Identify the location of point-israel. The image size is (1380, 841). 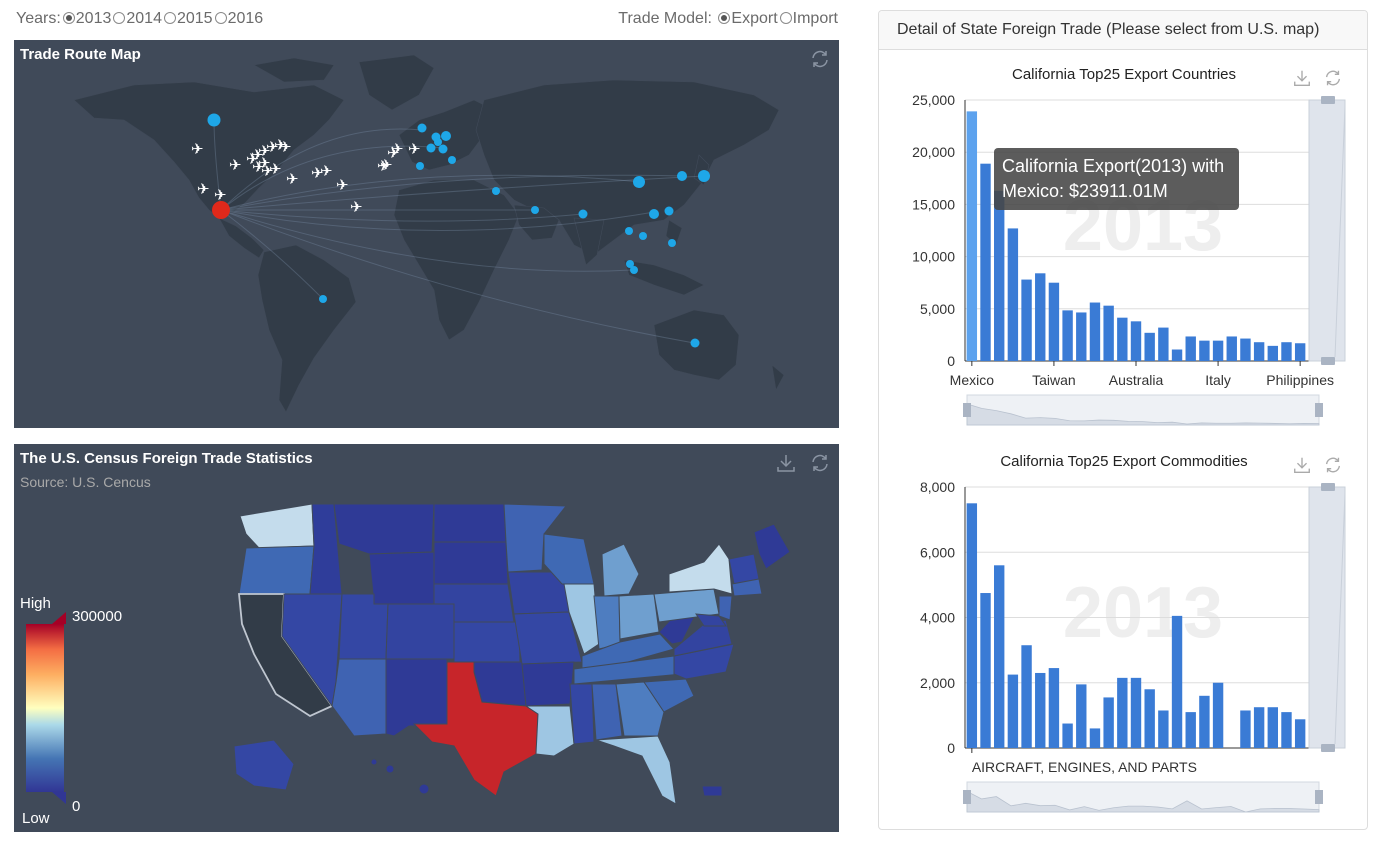
(496, 191).